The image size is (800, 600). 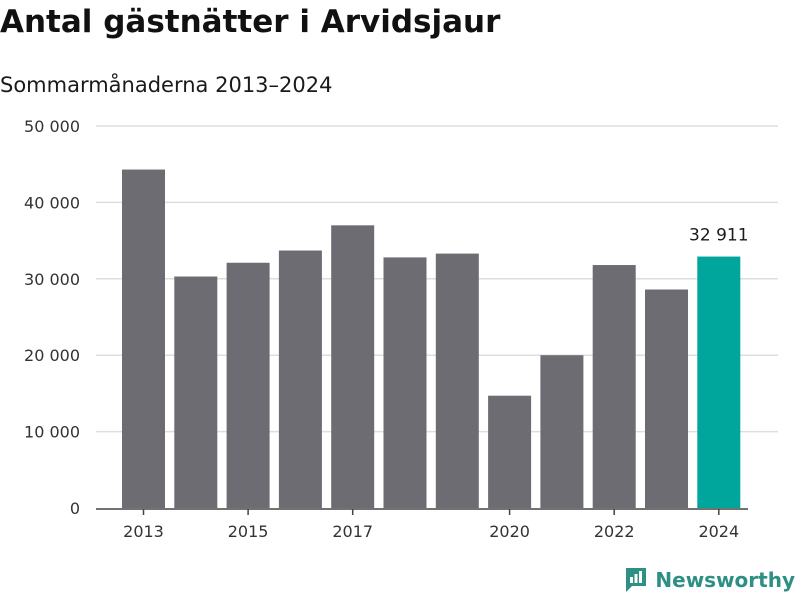 What do you see at coordinates (457, 380) in the screenshot?
I see `bar-2019` at bounding box center [457, 380].